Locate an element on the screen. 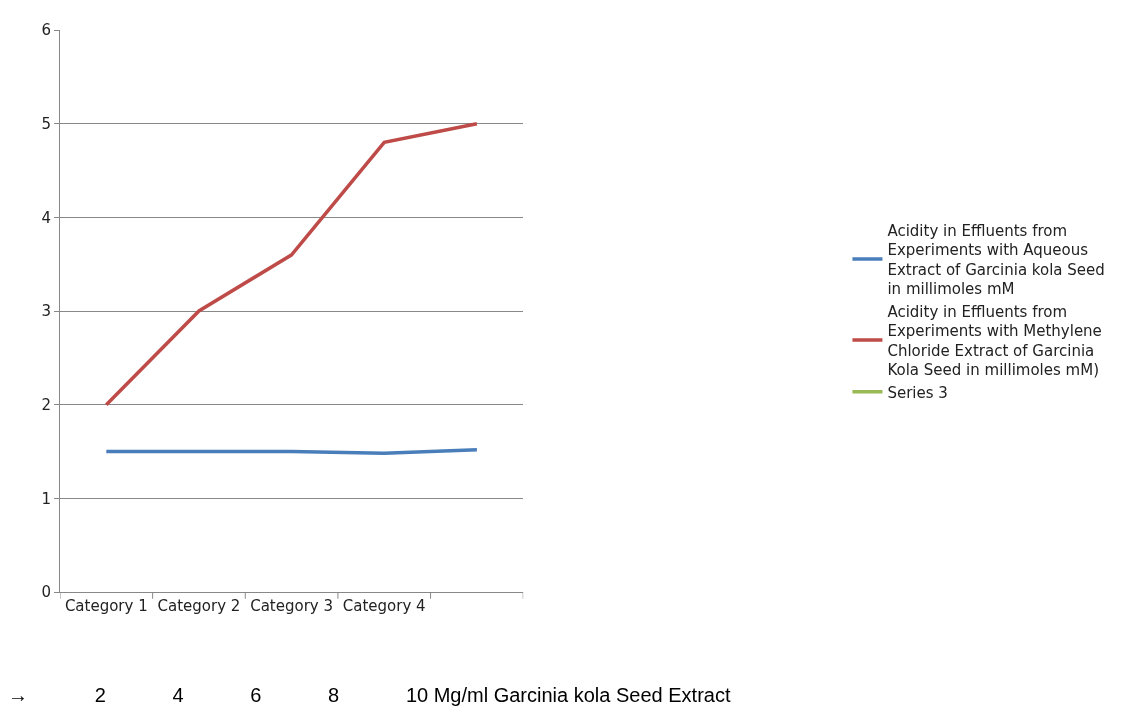 The width and height of the screenshot is (1122, 722). y-tick-label: 6 is located at coordinates (46, 30).